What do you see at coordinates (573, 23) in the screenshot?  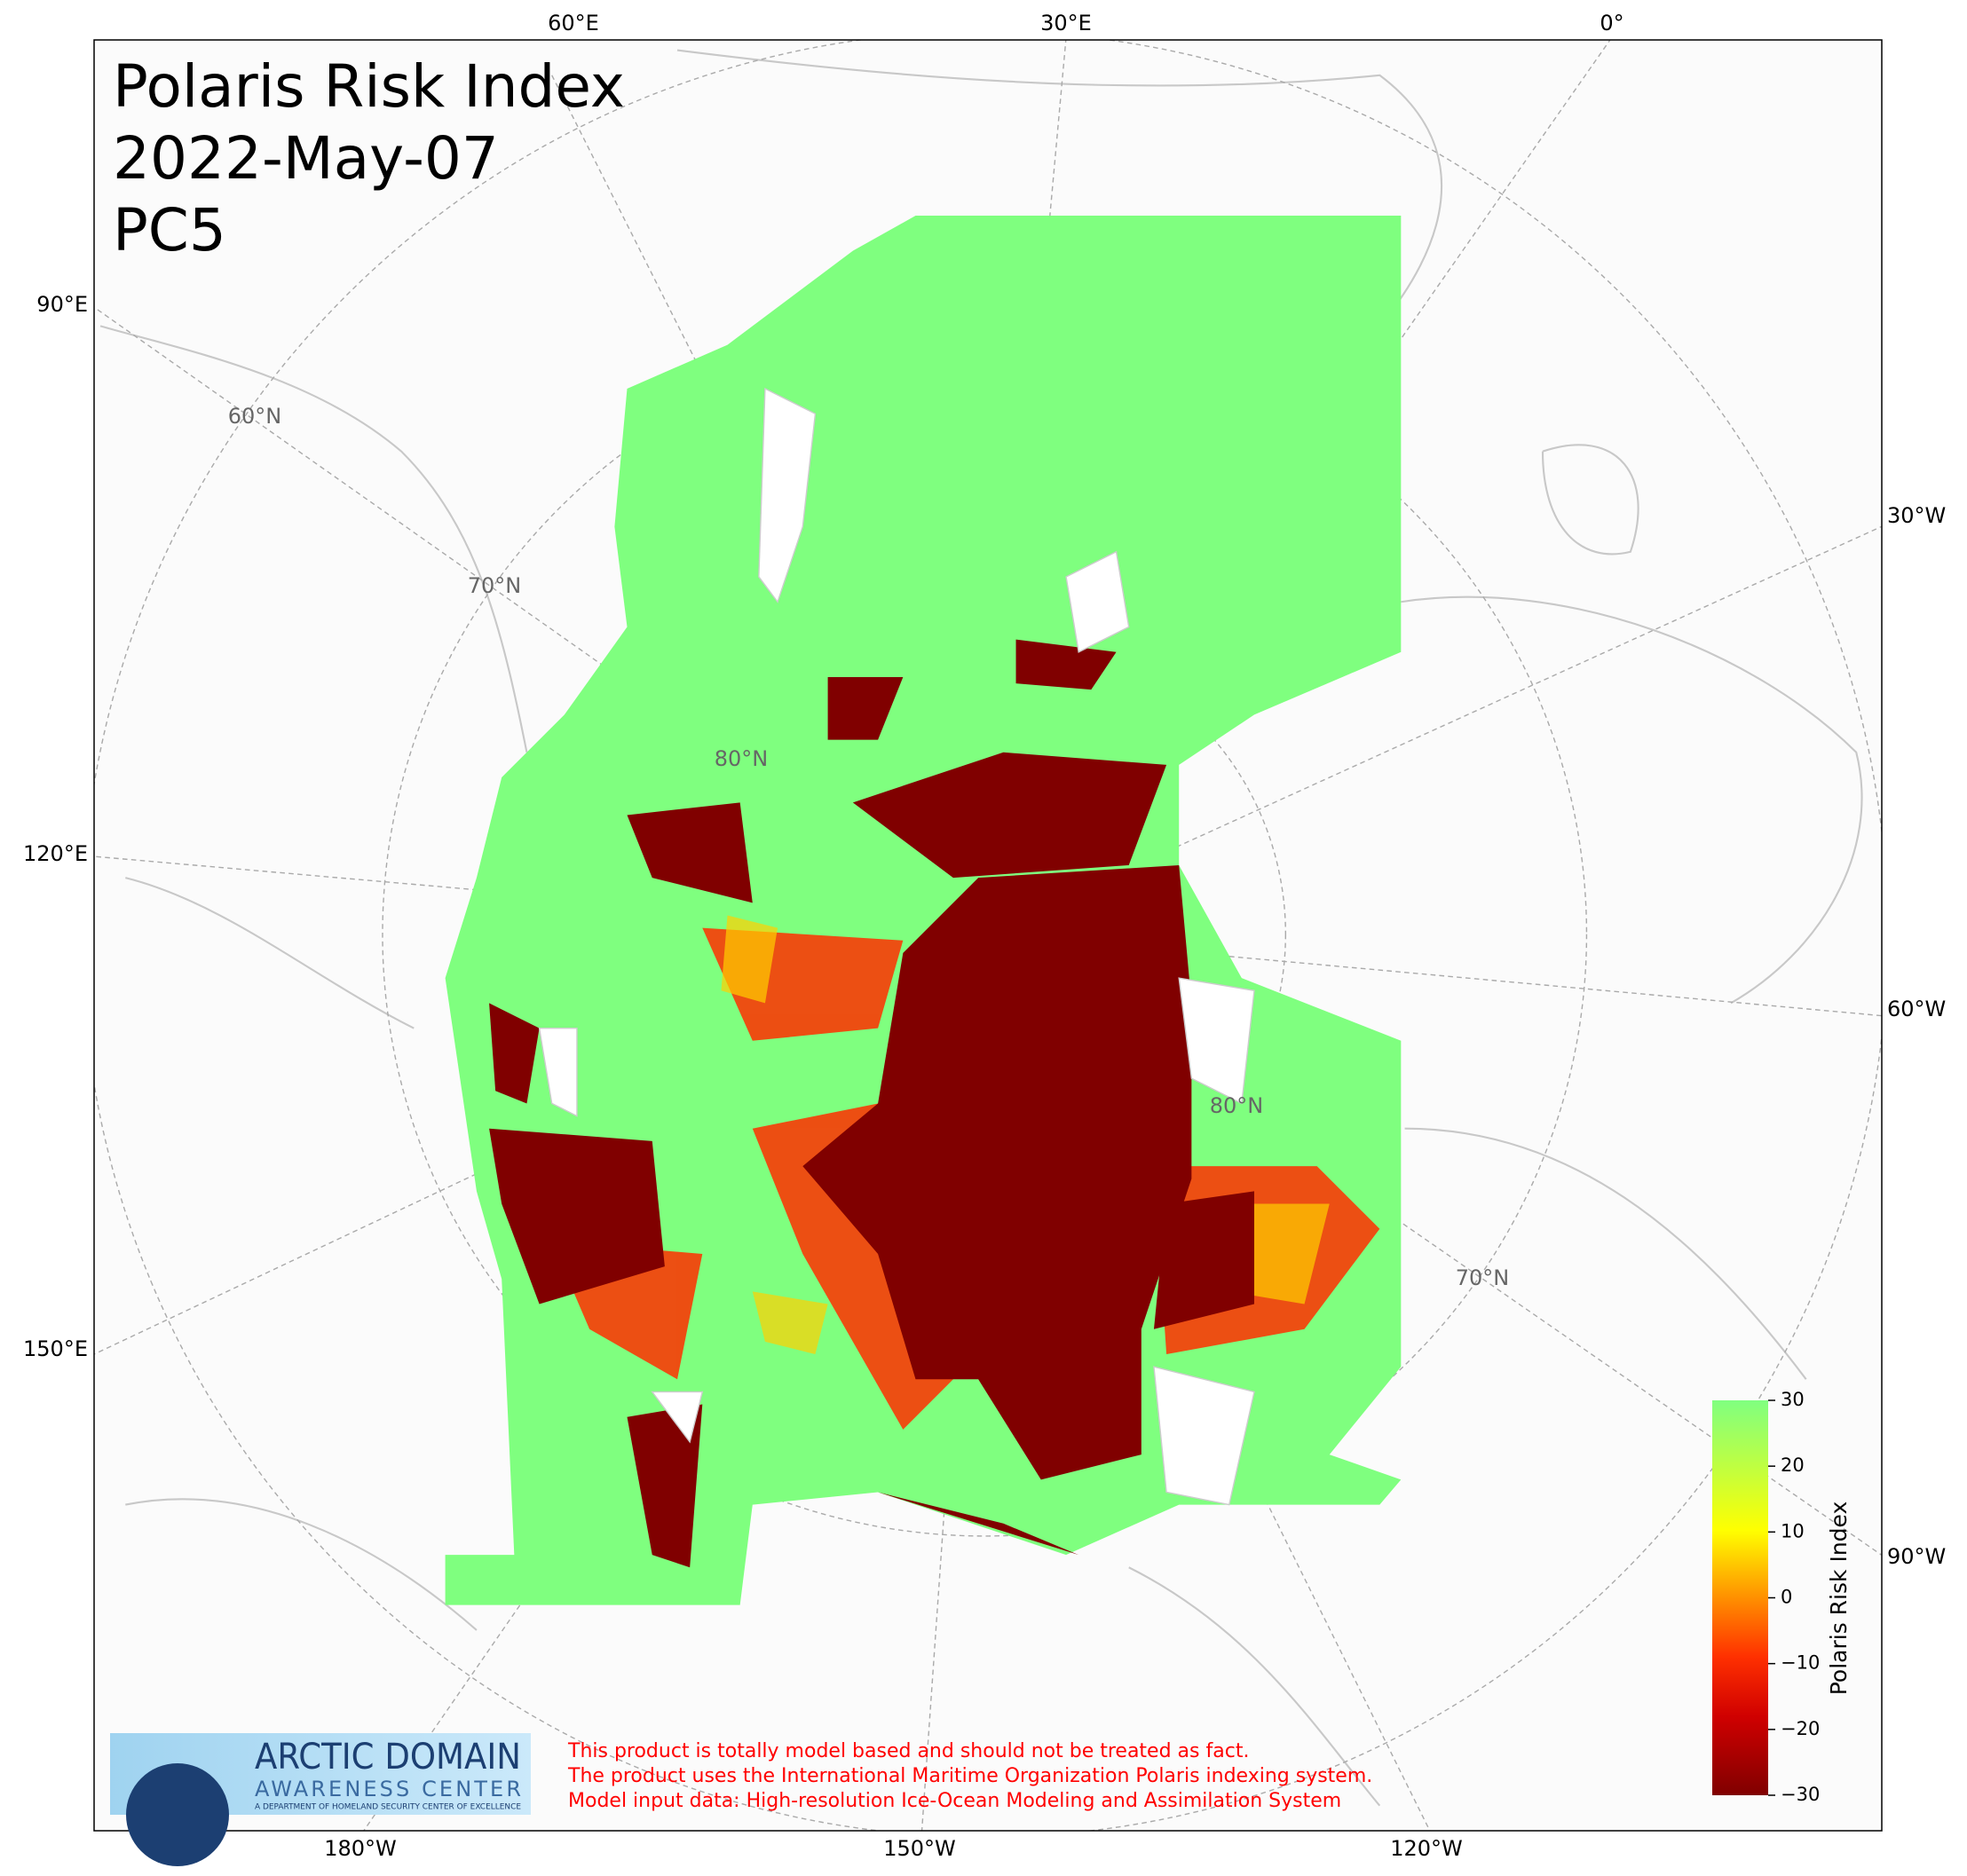 I see `longitude-label: 60°E` at bounding box center [573, 23].